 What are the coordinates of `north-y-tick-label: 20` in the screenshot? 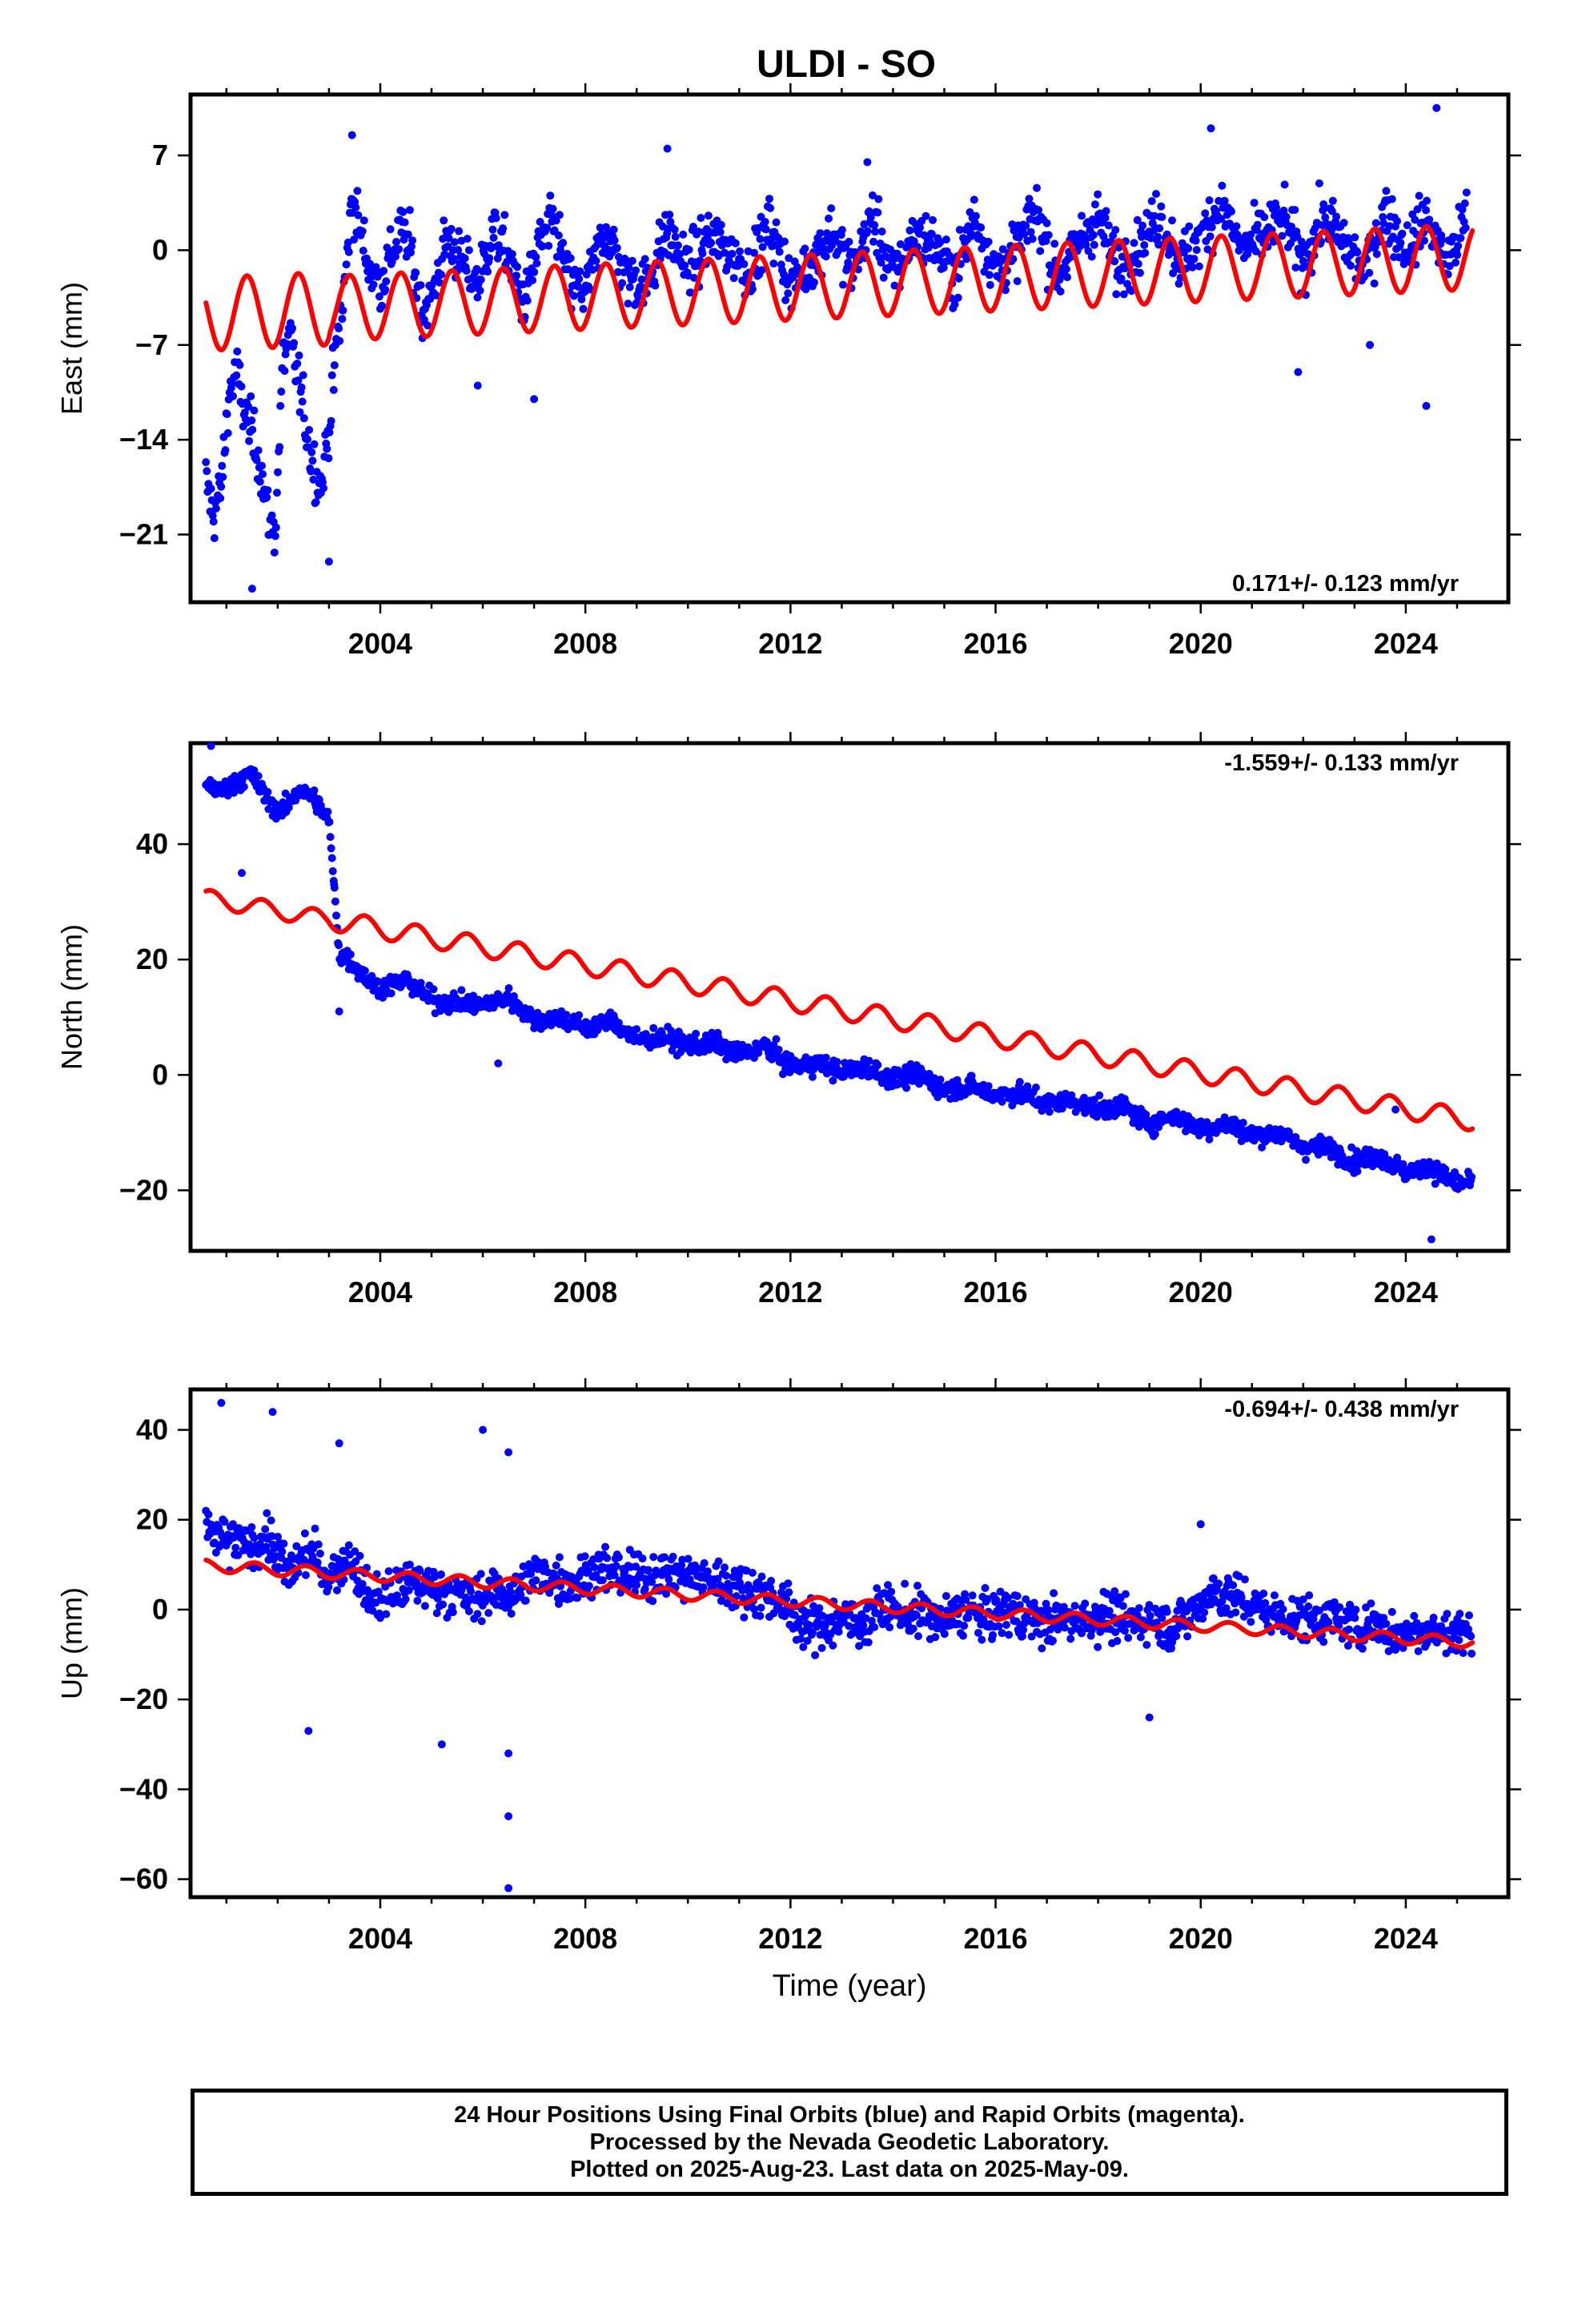 It's located at (152, 959).